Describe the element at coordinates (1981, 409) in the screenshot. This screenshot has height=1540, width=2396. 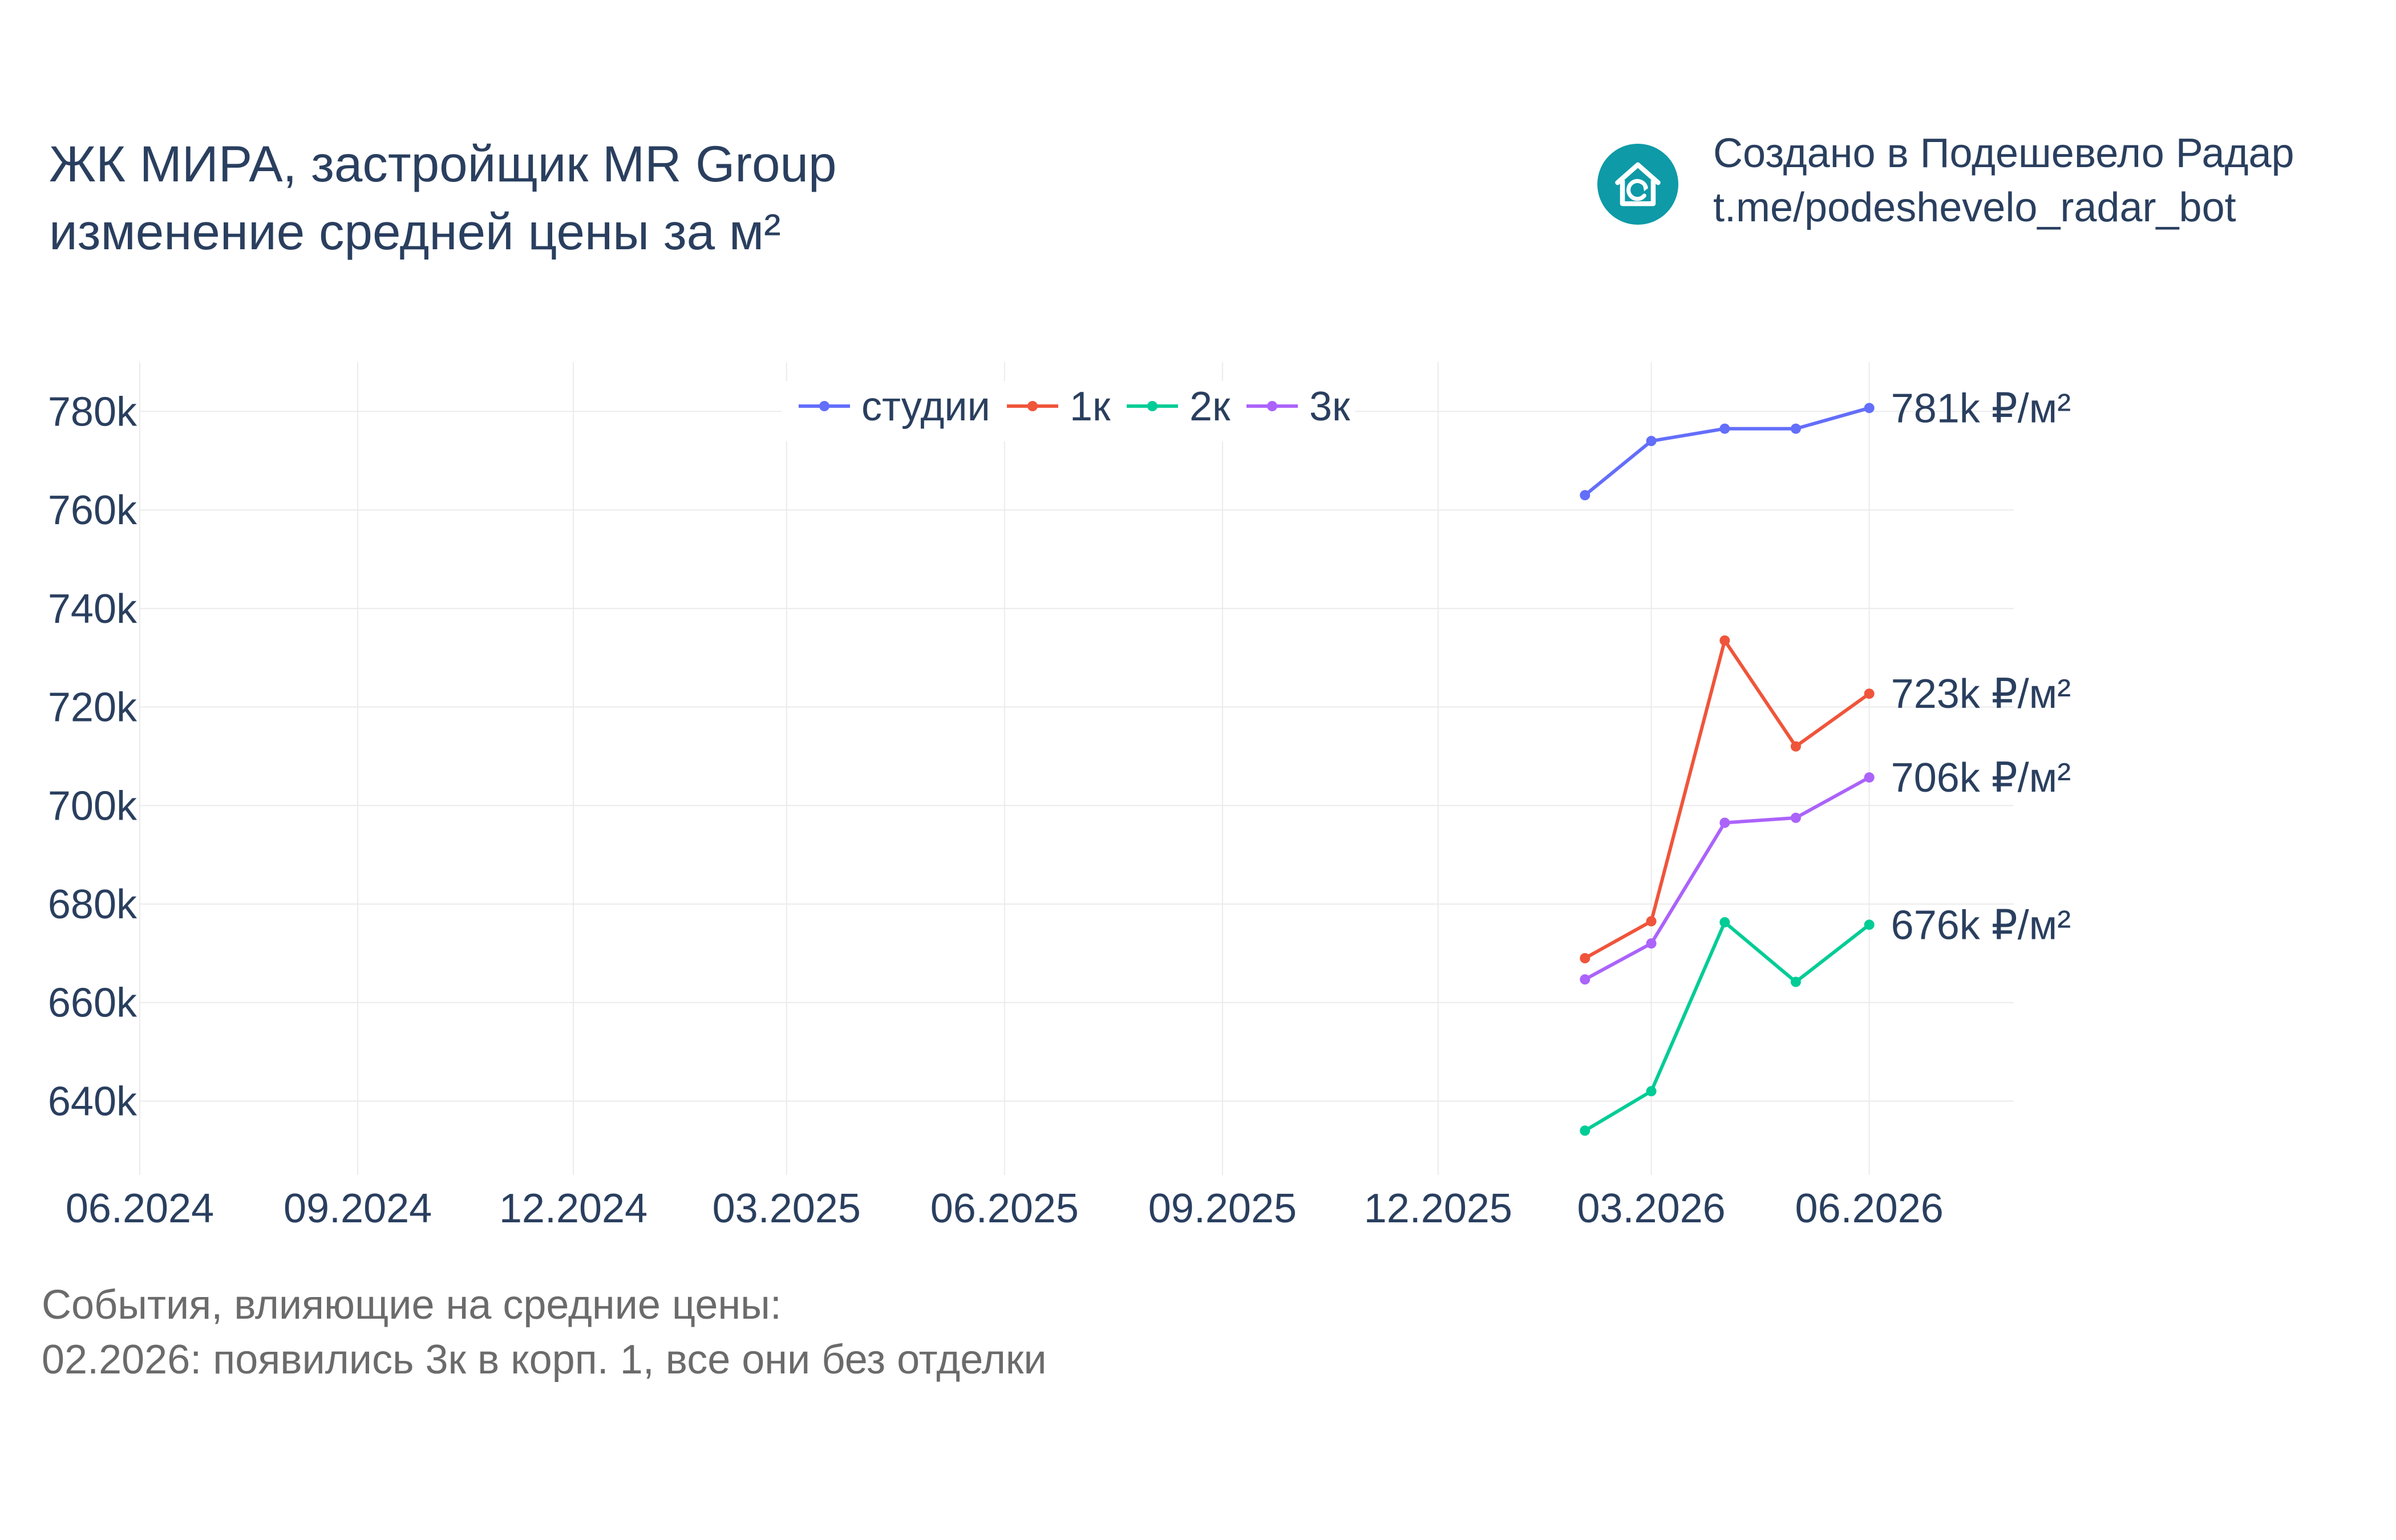
I see `end-value-label: 781k ₽/м²` at that location.